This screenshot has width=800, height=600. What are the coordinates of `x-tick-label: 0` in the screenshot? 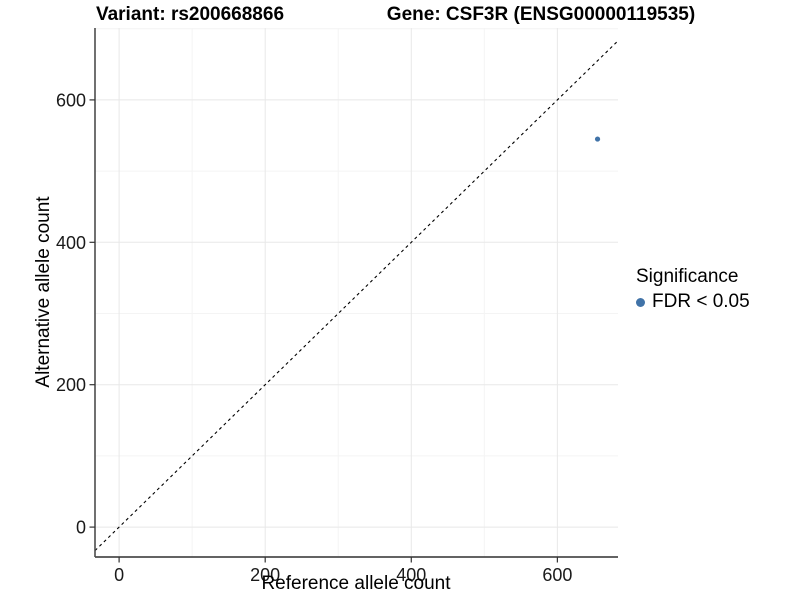 It's located at (119, 575).